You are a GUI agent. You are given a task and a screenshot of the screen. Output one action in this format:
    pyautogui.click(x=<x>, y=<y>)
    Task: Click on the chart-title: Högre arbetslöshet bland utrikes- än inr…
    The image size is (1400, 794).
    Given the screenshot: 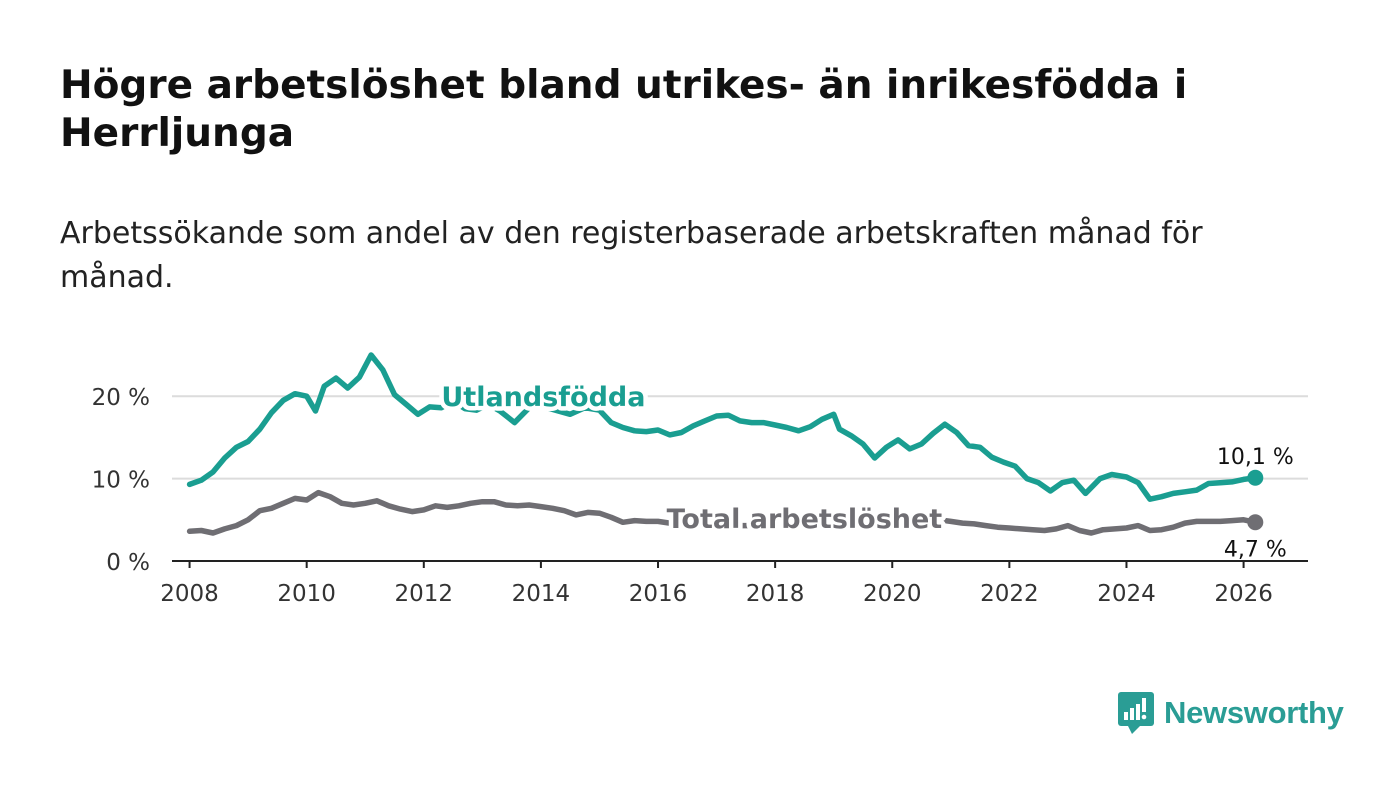 What is the action you would take?
    pyautogui.click(x=624, y=109)
    